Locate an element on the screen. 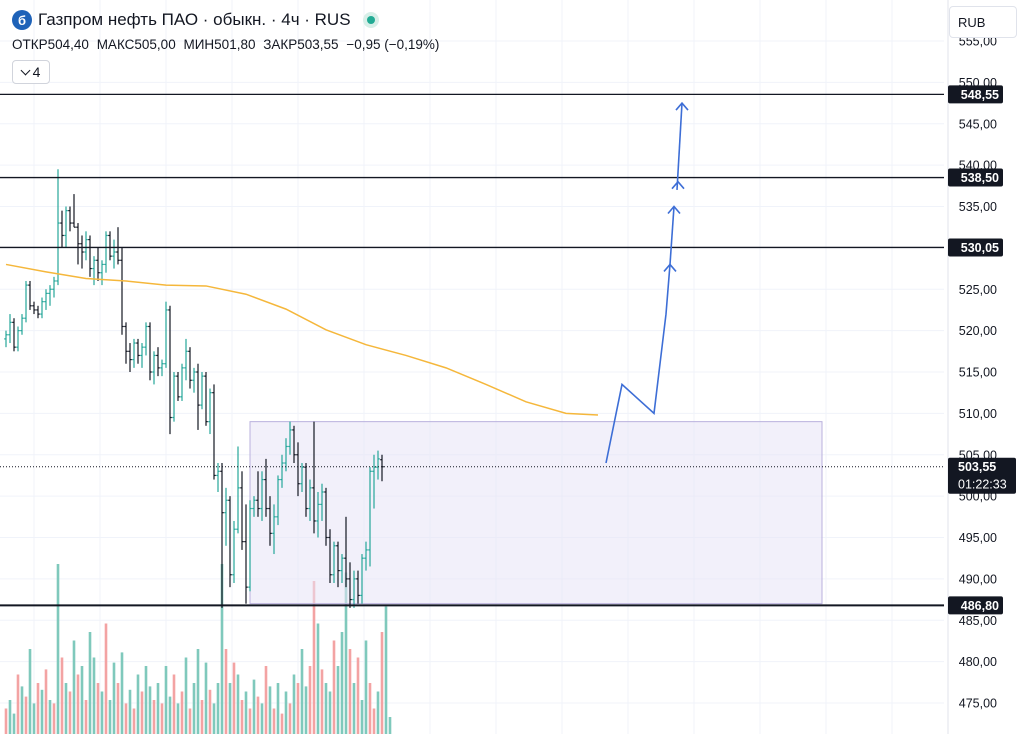 The image size is (1024, 734). currency-label: RUB is located at coordinates (972, 22).